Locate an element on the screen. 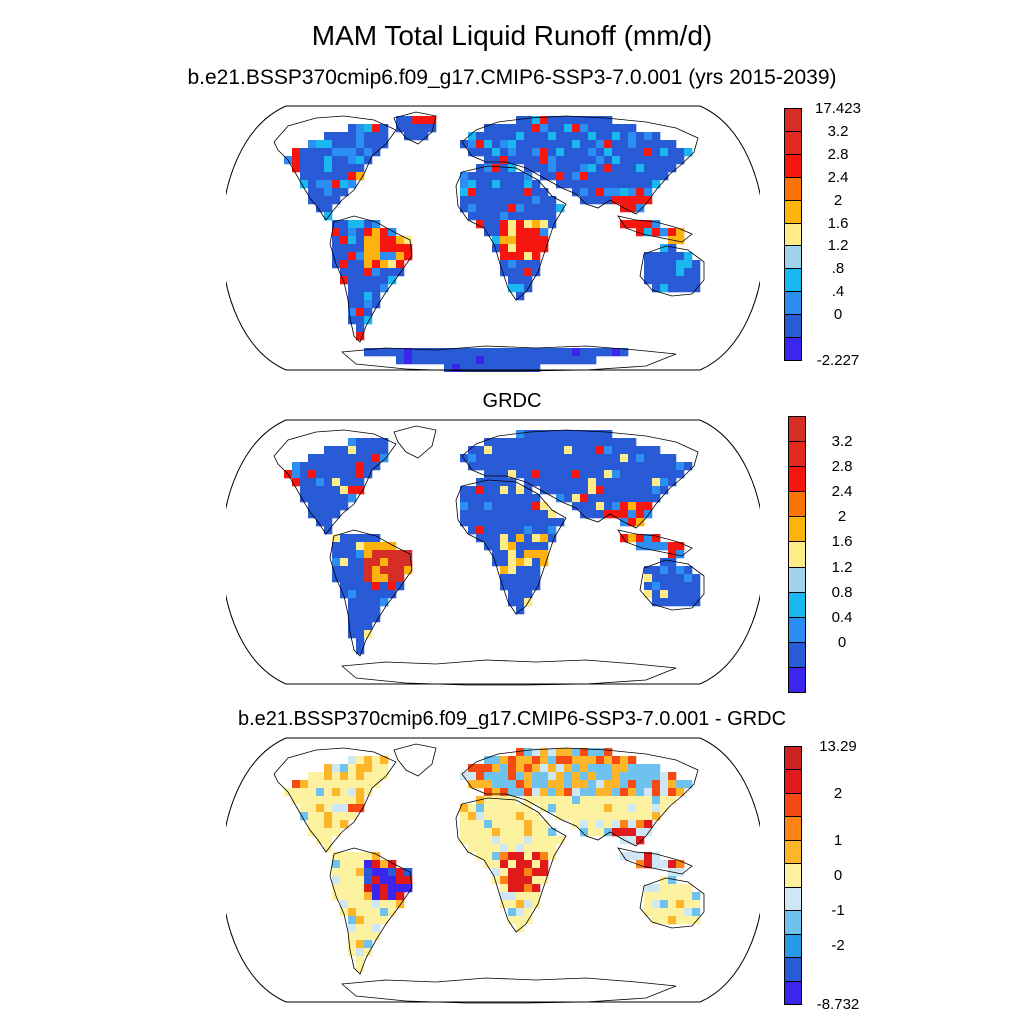 This screenshot has height=1024, width=1024. colorbar-label: 0 is located at coordinates (838, 315).